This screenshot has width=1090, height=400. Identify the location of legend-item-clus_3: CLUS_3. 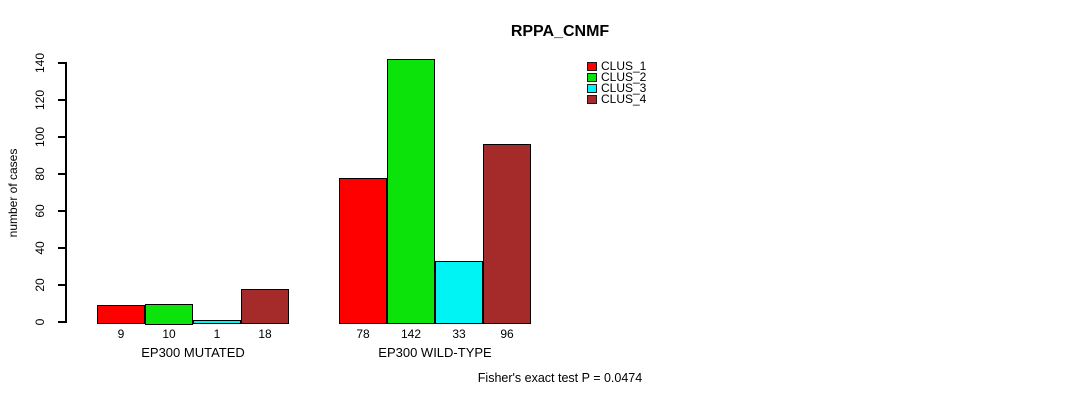
(617, 88).